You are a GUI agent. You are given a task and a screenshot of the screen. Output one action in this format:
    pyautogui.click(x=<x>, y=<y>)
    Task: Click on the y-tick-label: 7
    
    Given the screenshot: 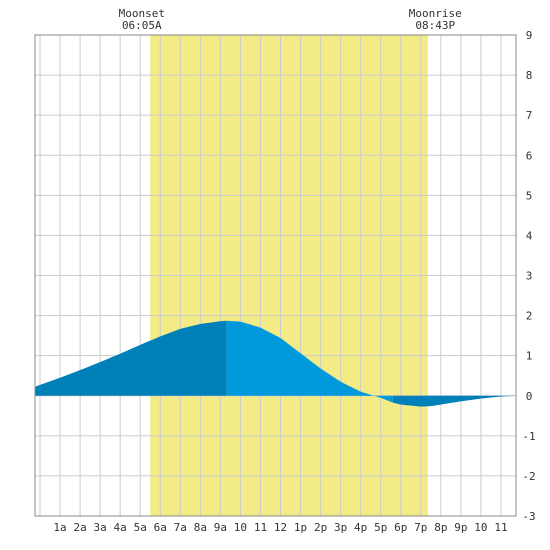 What is the action you would take?
    pyautogui.click(x=529, y=115)
    